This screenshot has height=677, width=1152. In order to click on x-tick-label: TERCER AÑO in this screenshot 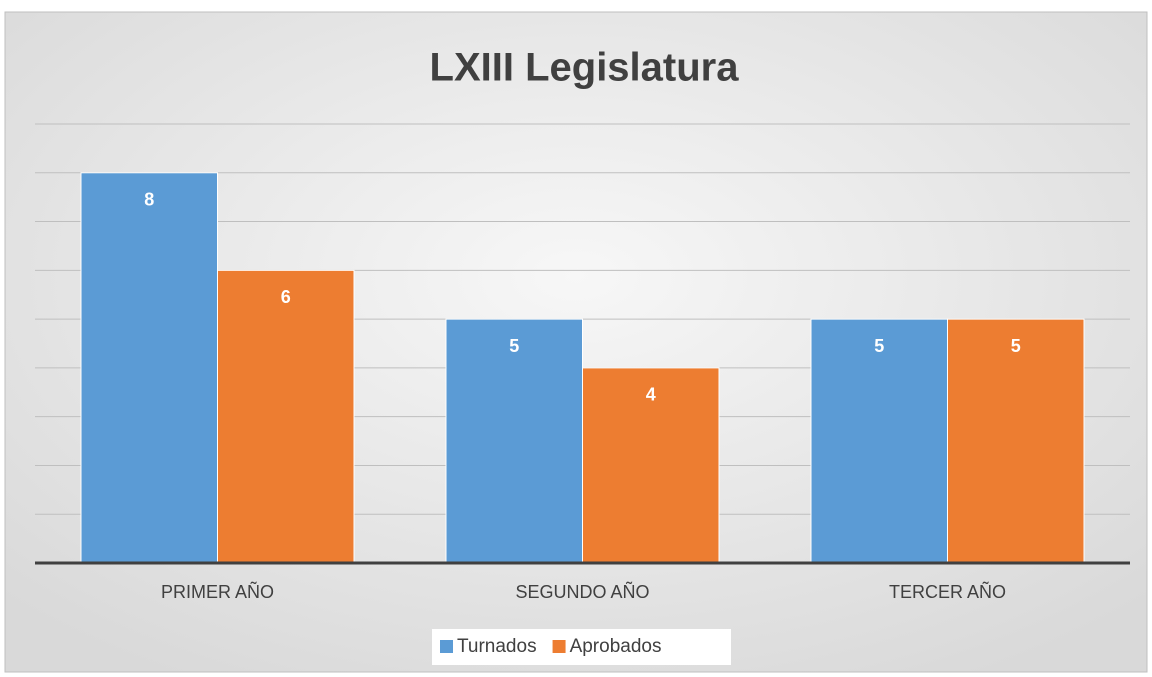, I will do `click(947, 591)`.